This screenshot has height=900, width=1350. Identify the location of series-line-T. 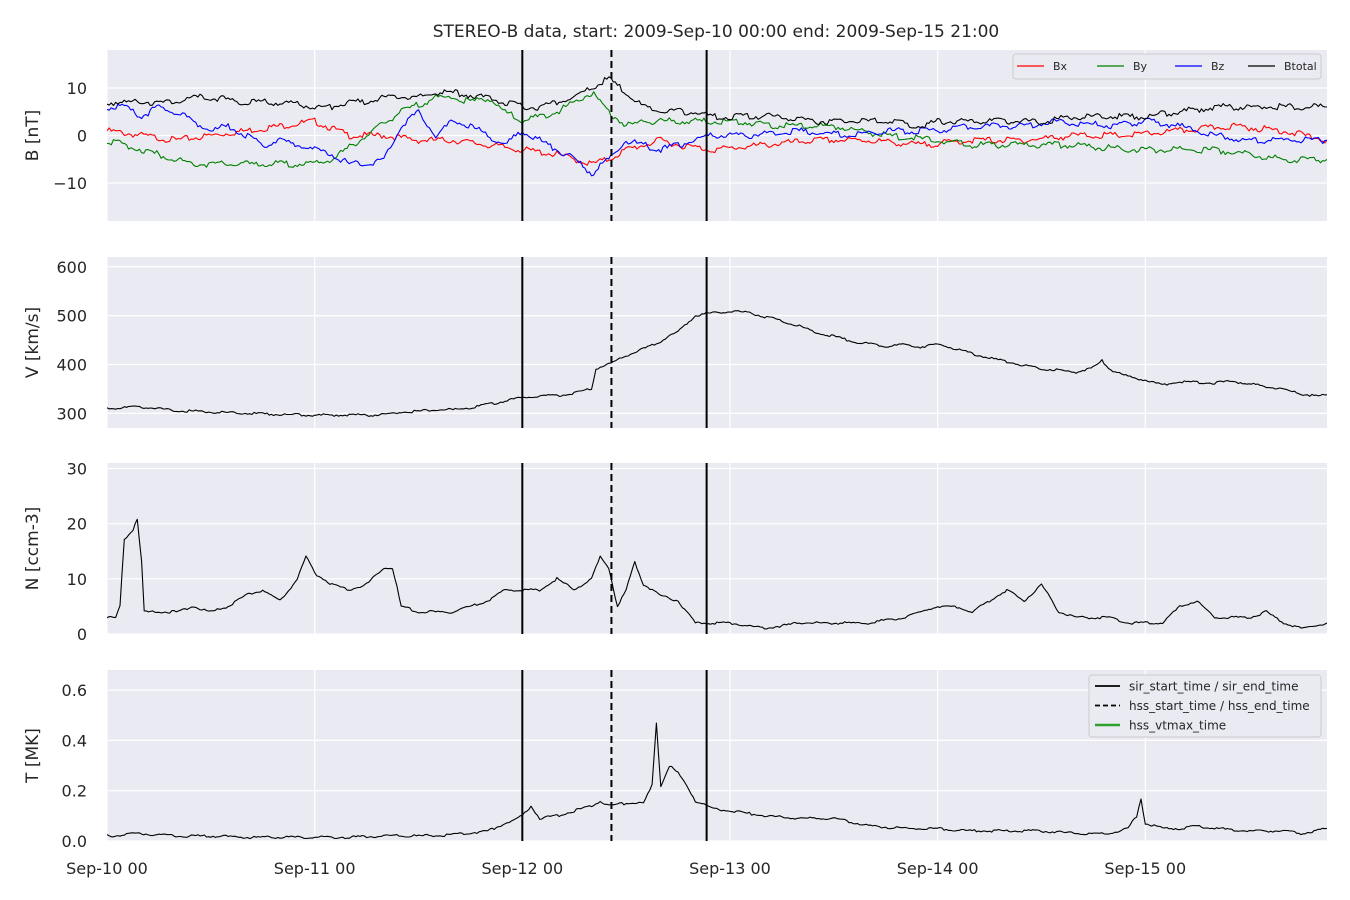
(717, 781).